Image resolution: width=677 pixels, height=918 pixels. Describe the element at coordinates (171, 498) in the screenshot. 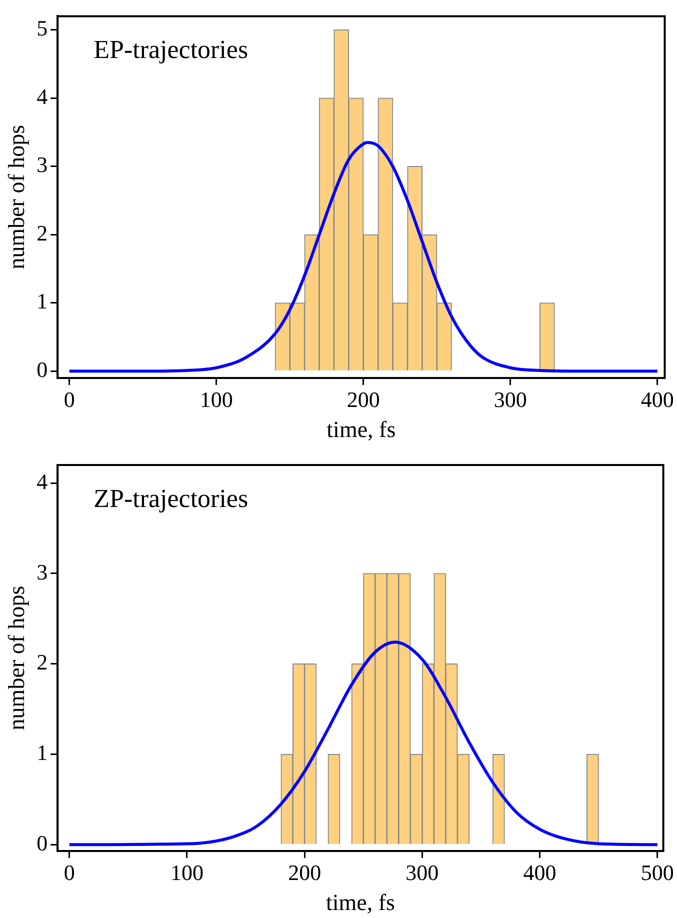

I see `annotation: ZP-trajectories` at that location.